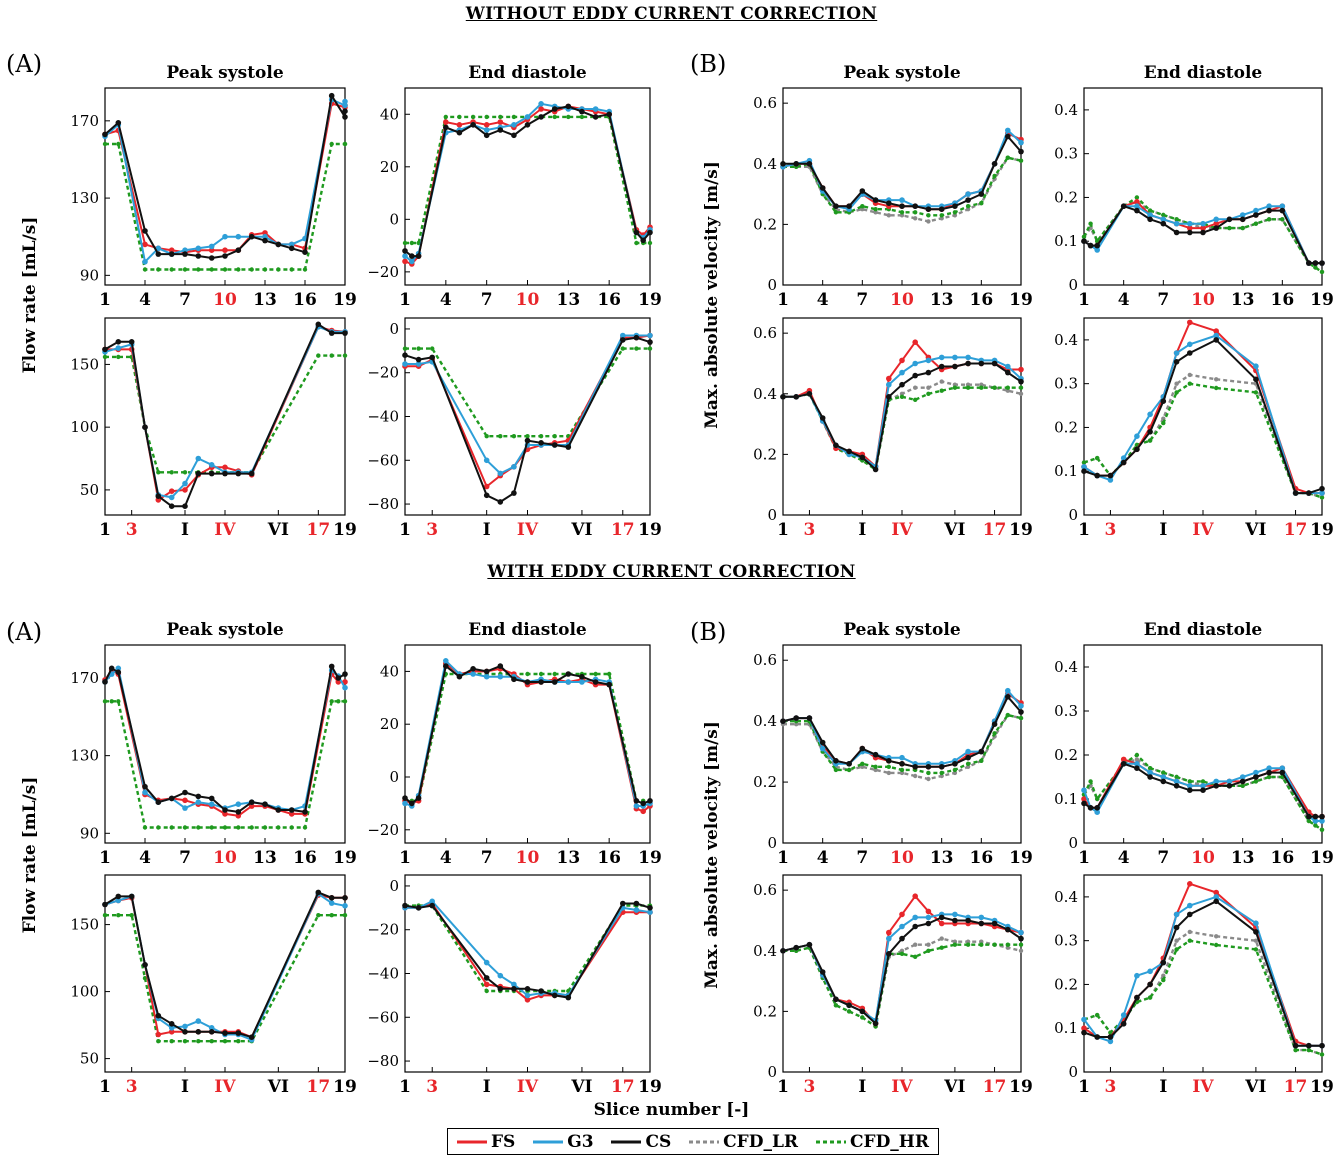  I want to click on x-tick-label: VI, so click(278, 530).